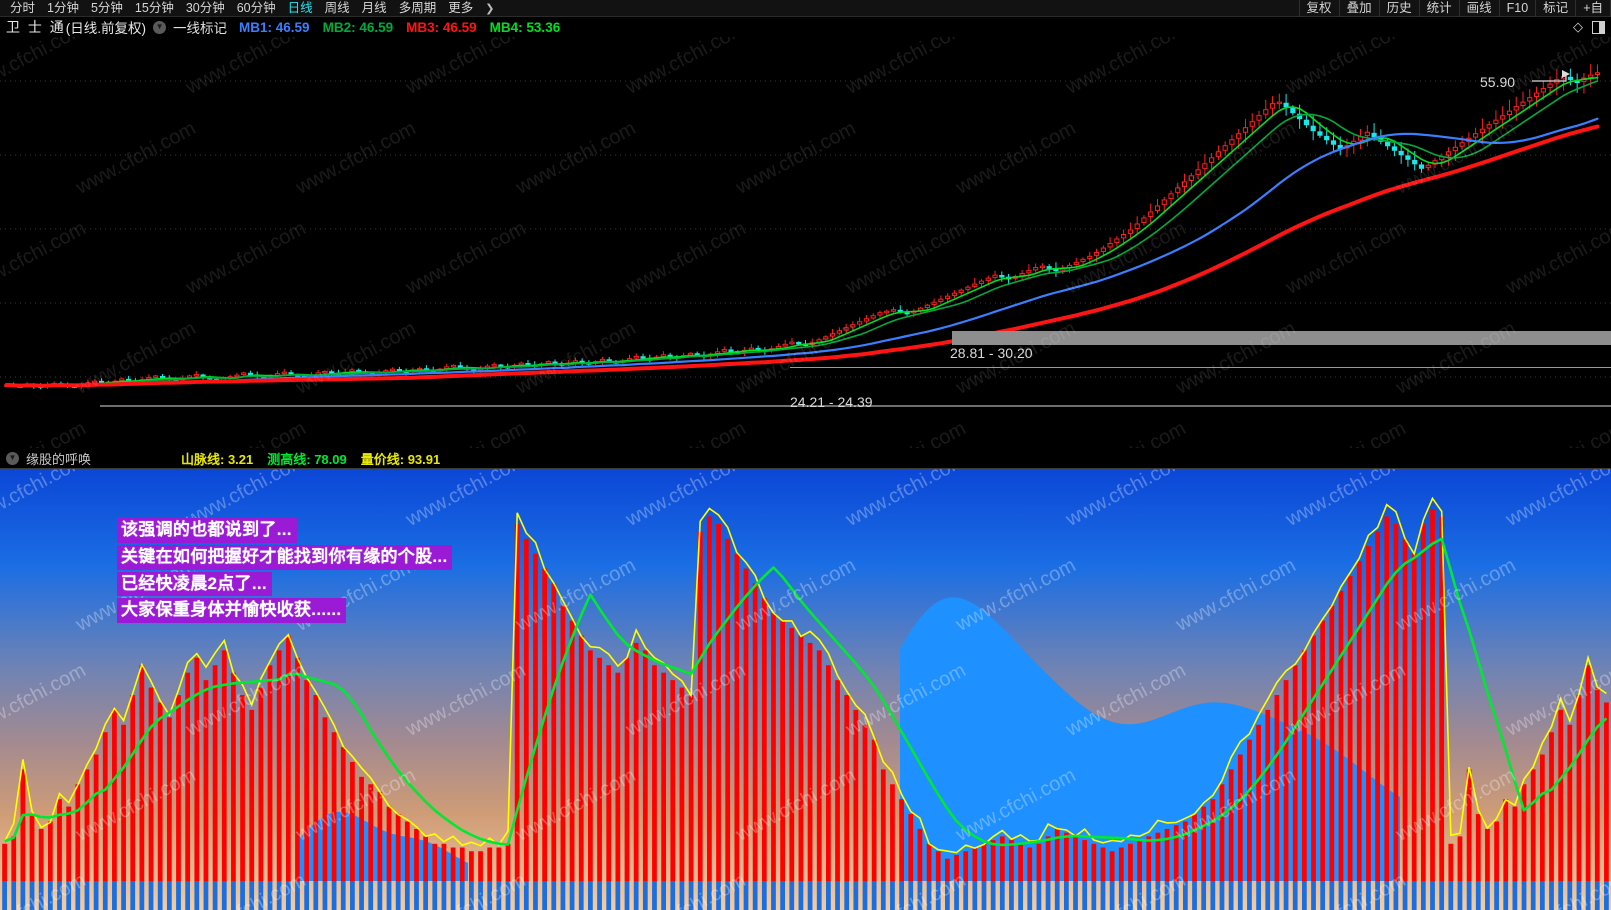  I want to click on period-tab-1分钟: 1分钟, so click(63, 7).